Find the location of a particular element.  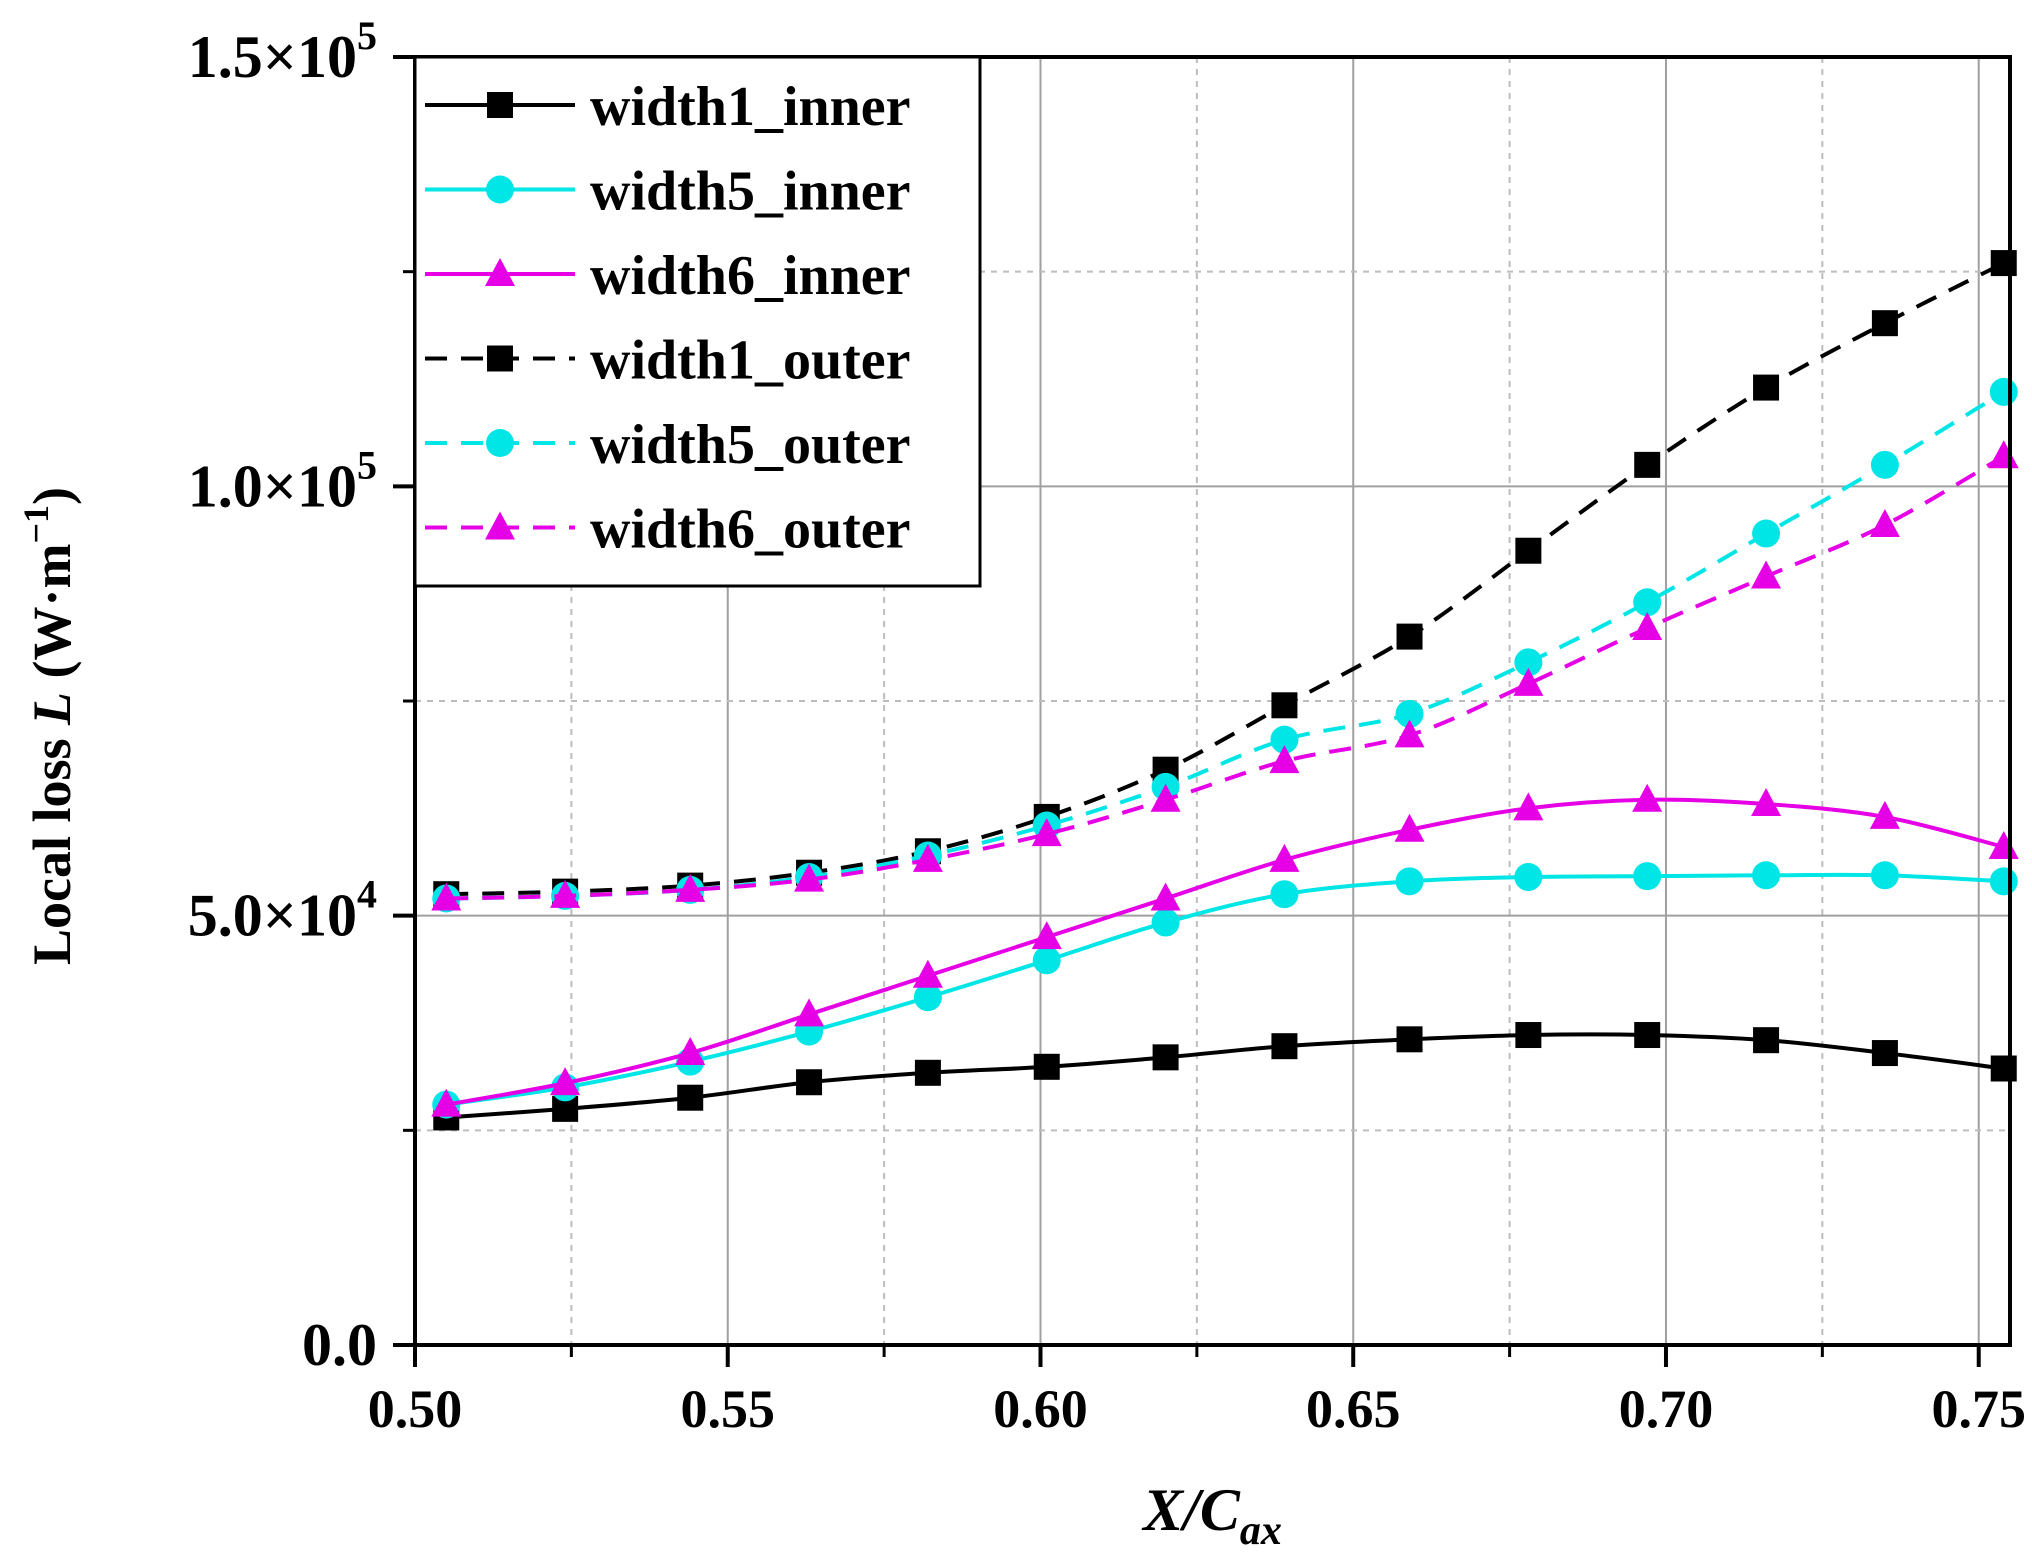

y-tick-label: 5.0×10⁴ is located at coordinates (282, 910).